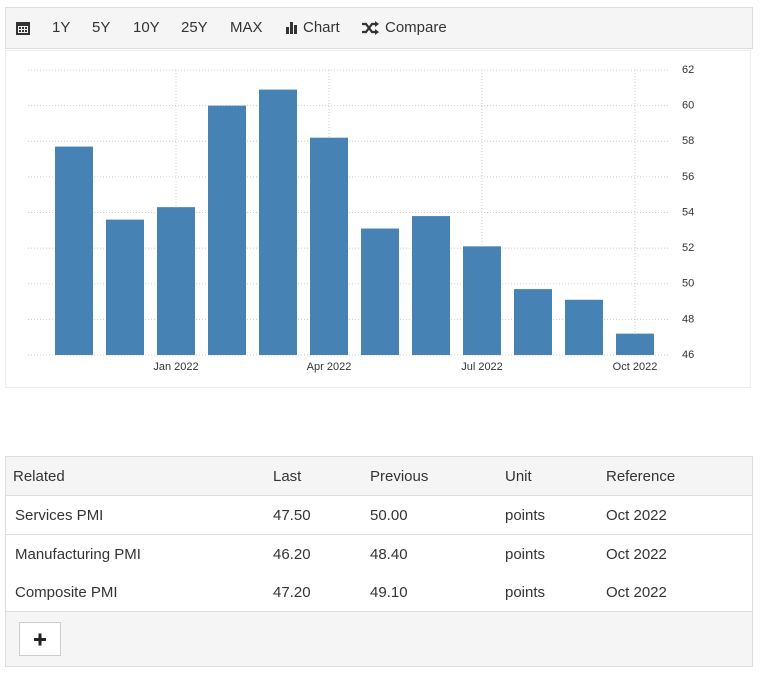 The image size is (764, 677). I want to click on header-row: Related Last Previous Unit Reference, so click(379, 476).